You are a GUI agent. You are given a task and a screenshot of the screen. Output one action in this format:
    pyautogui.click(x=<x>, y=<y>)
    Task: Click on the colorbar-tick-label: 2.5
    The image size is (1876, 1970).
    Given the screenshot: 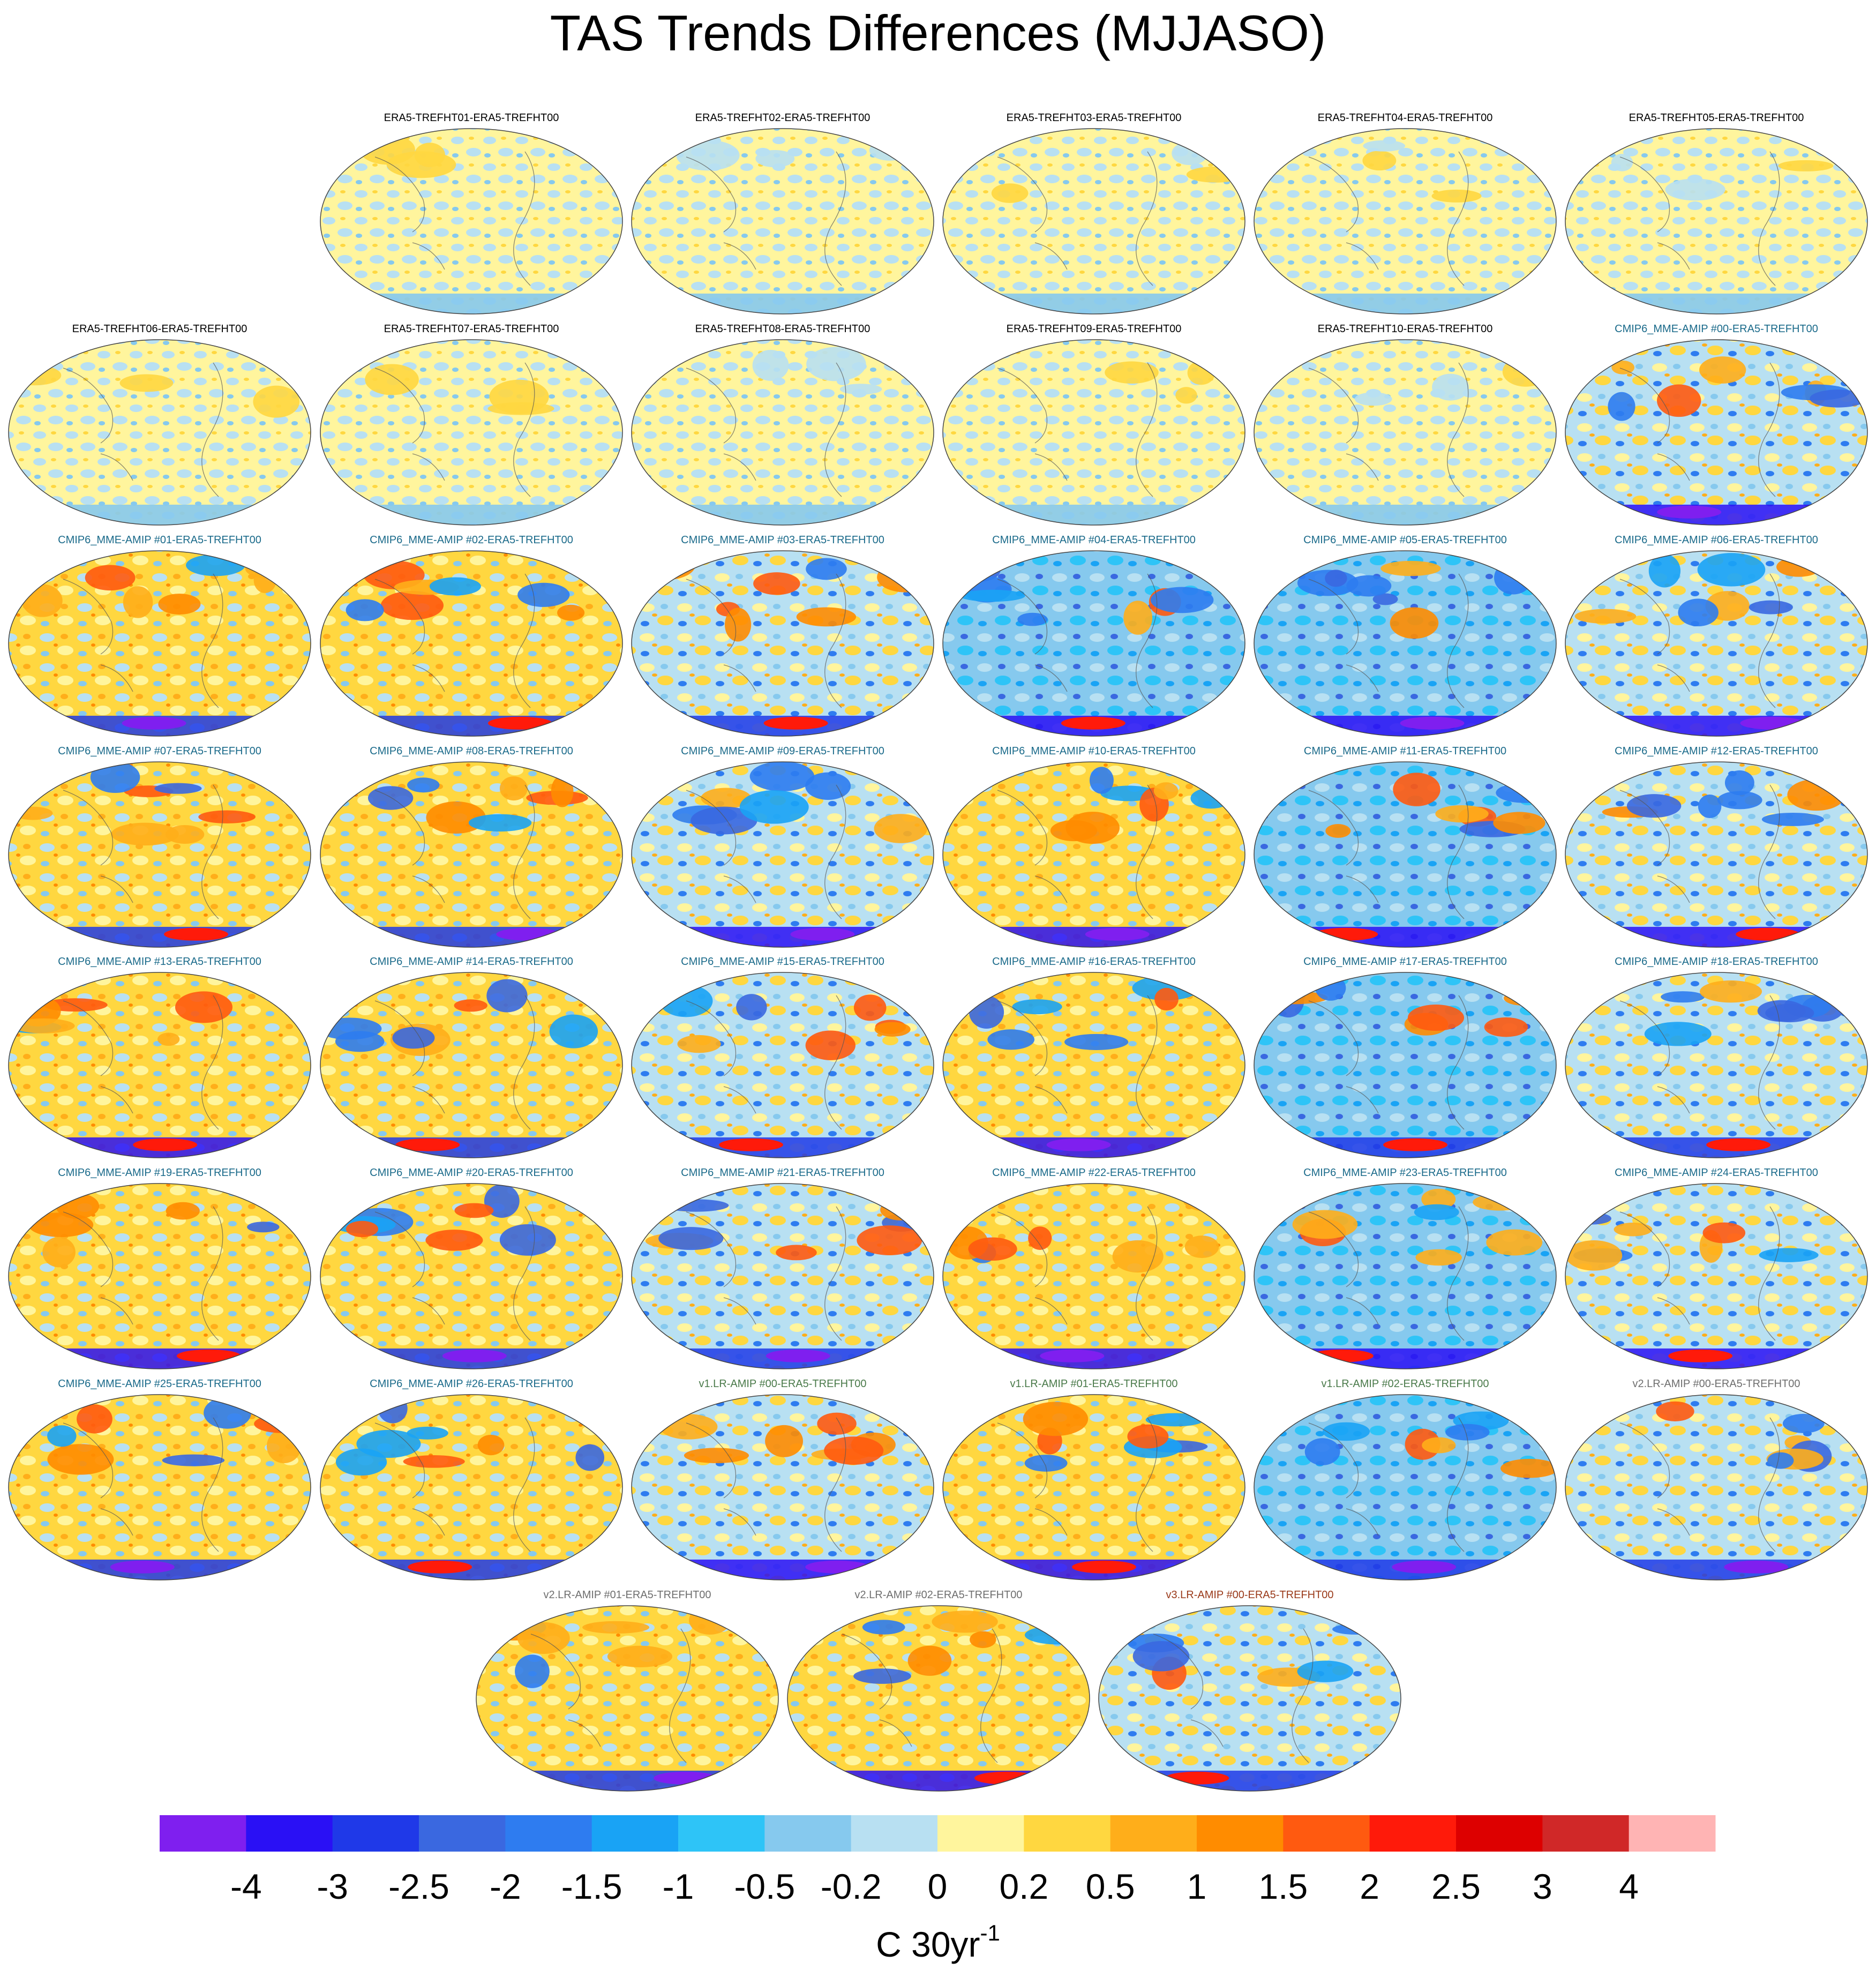 What is the action you would take?
    pyautogui.click(x=1456, y=1887)
    